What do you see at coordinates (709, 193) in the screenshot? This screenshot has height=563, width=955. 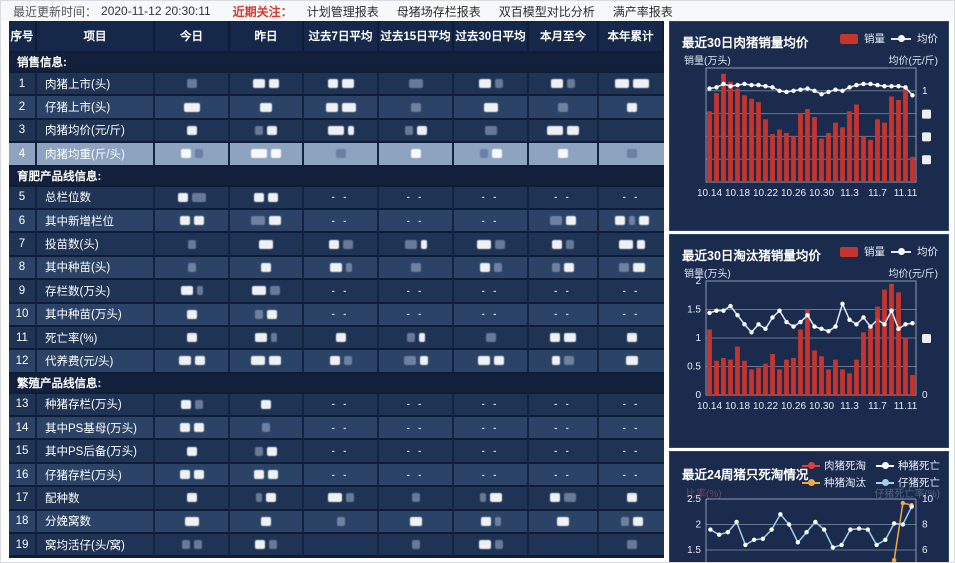 I see `svg-text: 10.14` at bounding box center [709, 193].